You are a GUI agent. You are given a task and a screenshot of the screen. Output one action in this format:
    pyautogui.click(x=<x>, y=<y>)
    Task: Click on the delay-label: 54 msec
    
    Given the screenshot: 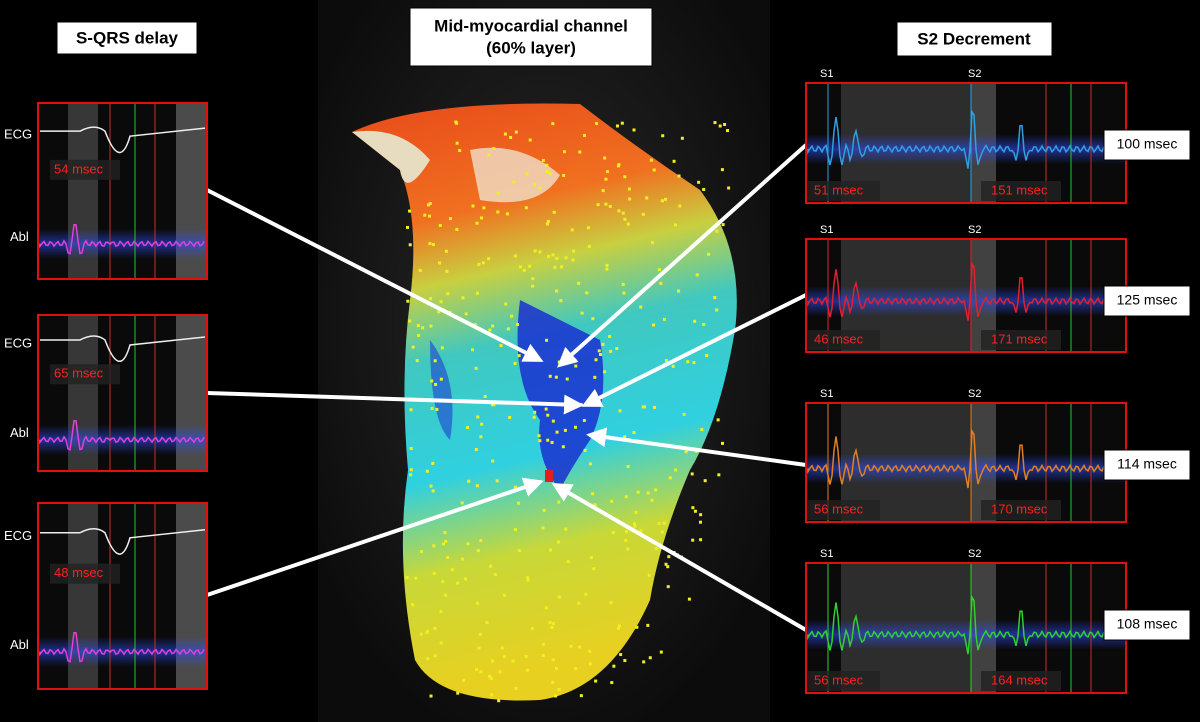 What is the action you would take?
    pyautogui.click(x=79, y=168)
    